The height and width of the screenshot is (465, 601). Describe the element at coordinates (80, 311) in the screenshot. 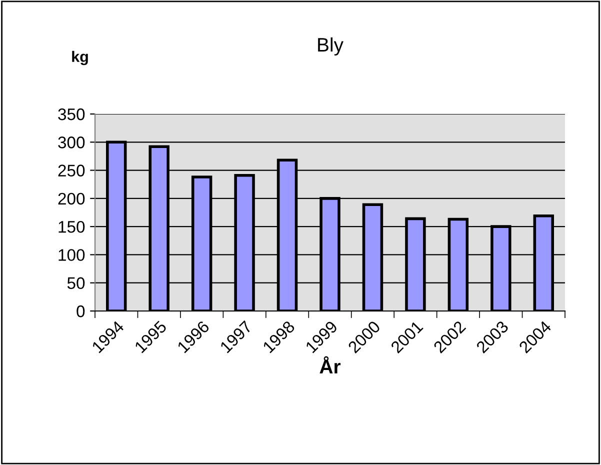

I see `y-tick-label: 0` at that location.